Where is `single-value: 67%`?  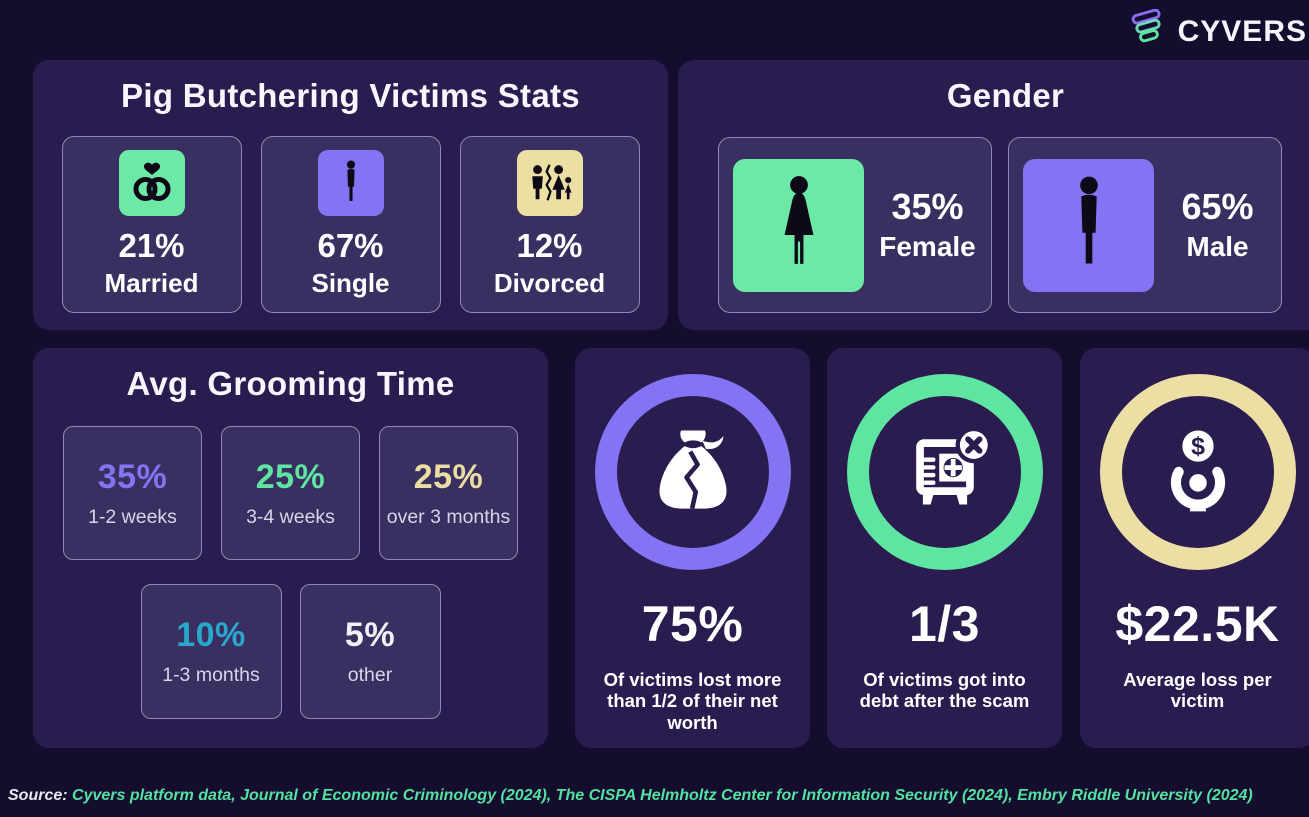
single-value: 67% is located at coordinates (350, 245).